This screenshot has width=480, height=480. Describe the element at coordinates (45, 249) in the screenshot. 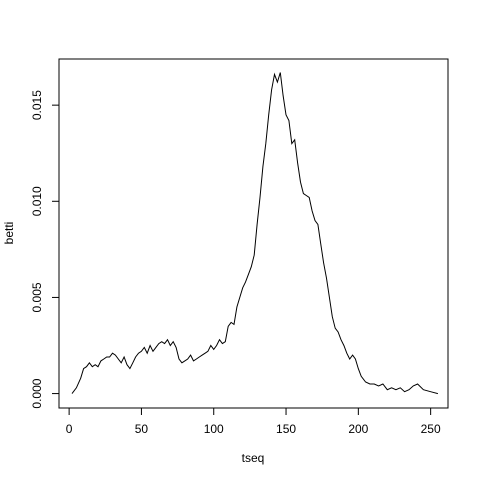

I see `y-axis: 0.000 0.005 0.010 0.015` at that location.